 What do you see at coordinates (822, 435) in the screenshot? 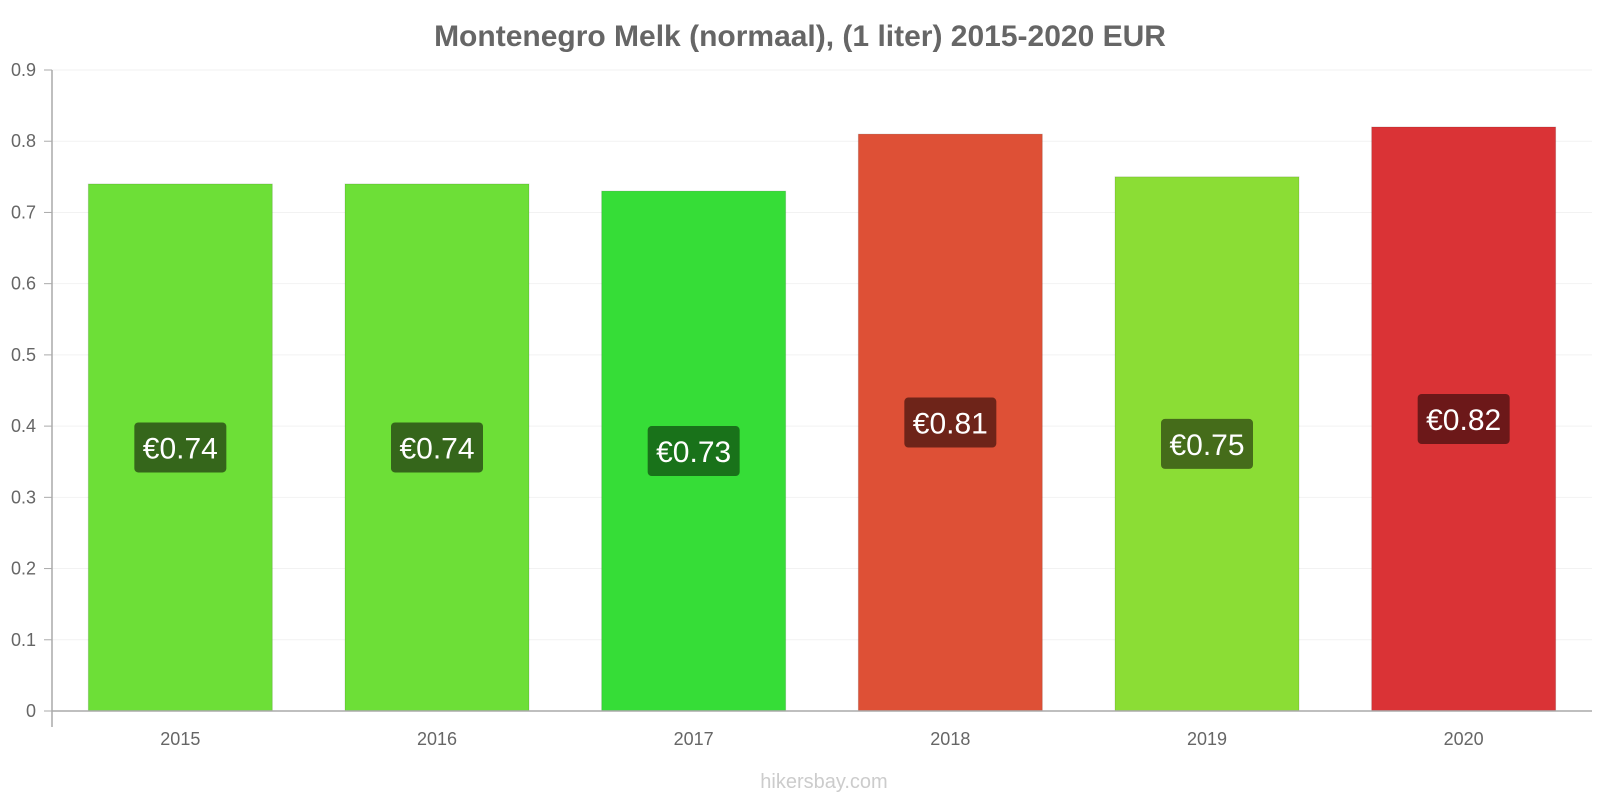
I see `data-labels: €0.74 €0.74 €0.73 €0.81 €0.75 €0.82` at bounding box center [822, 435].